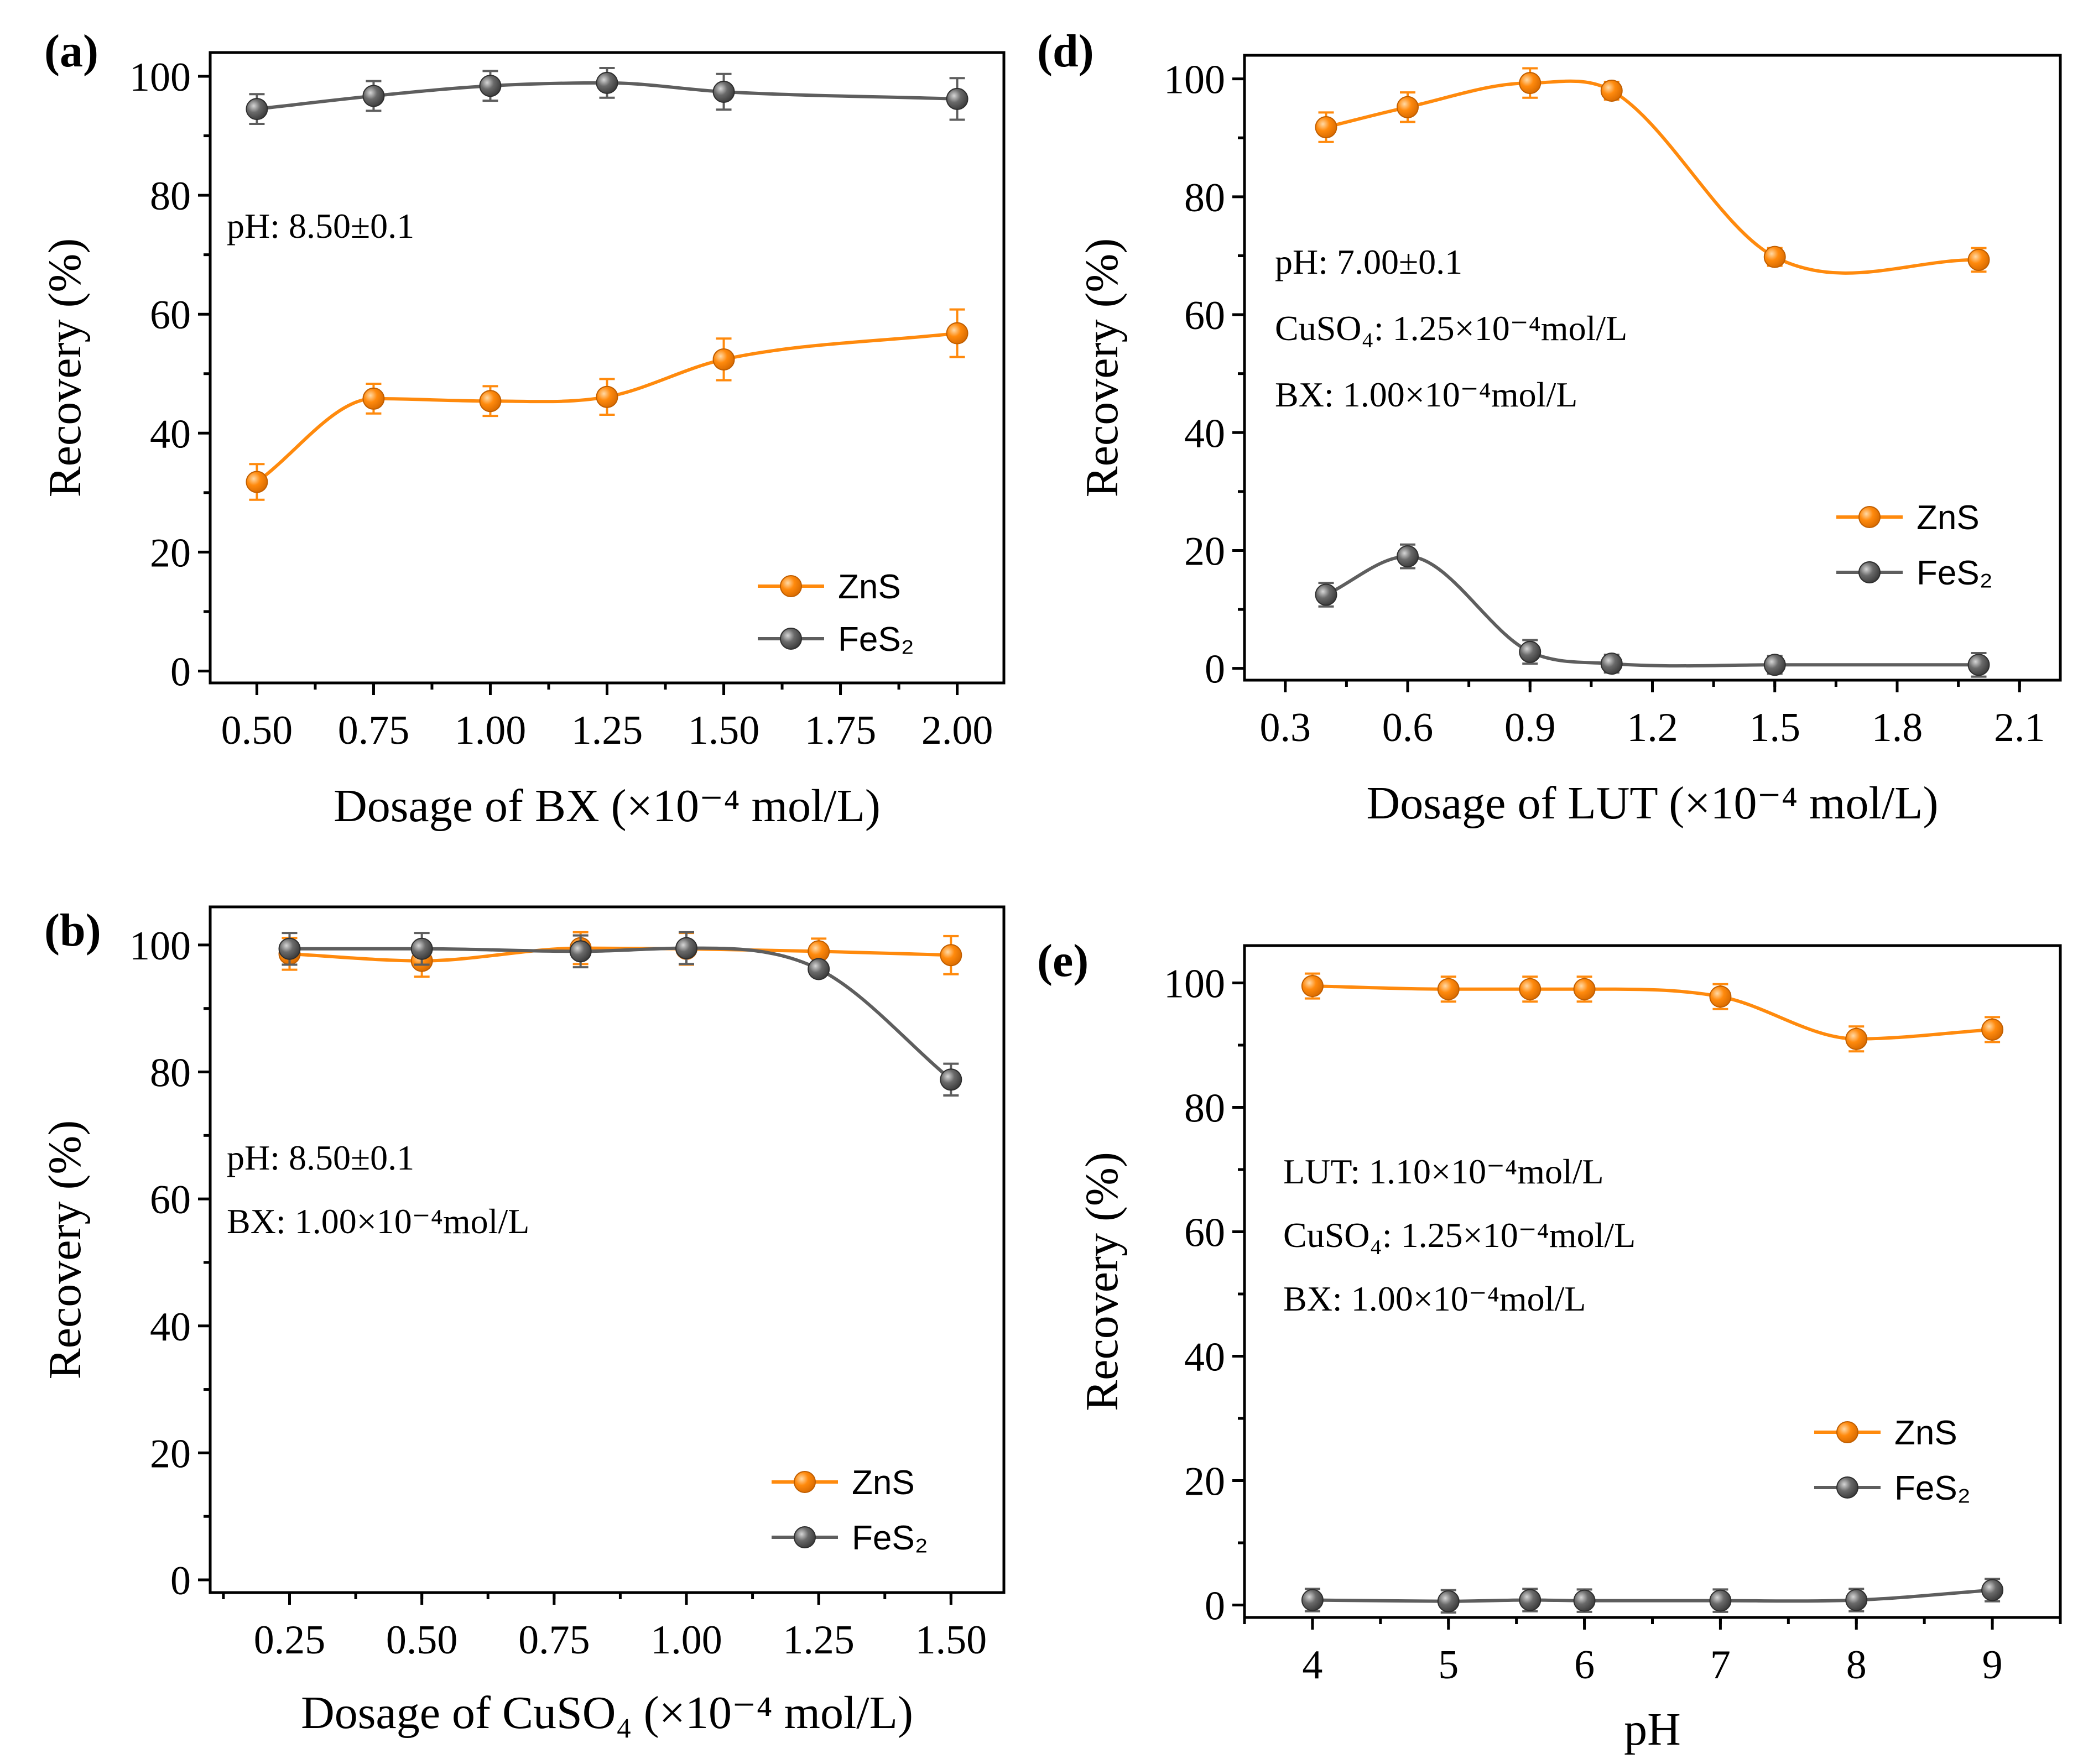  Describe the element at coordinates (1857, 1665) in the screenshot. I see `x-tick-label: 8` at that location.